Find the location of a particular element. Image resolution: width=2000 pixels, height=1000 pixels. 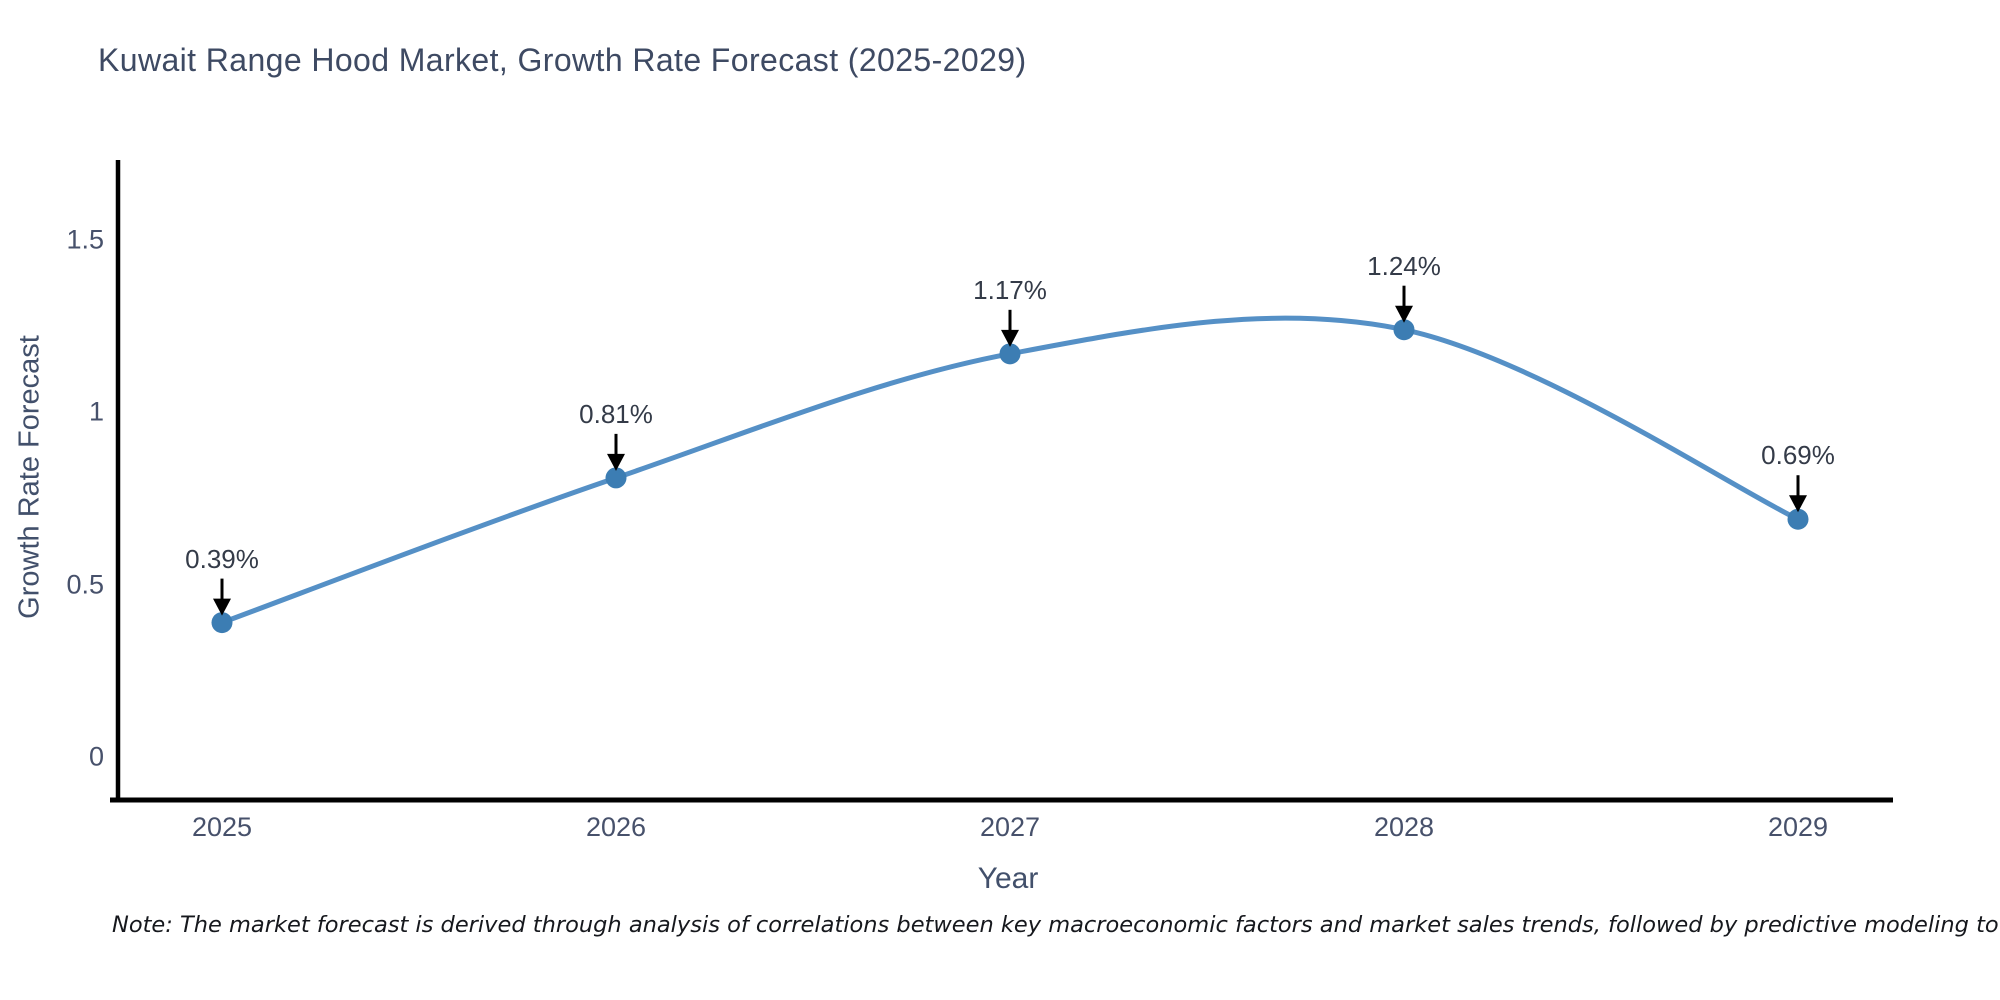

x-tick-label: 2025 is located at coordinates (222, 827).